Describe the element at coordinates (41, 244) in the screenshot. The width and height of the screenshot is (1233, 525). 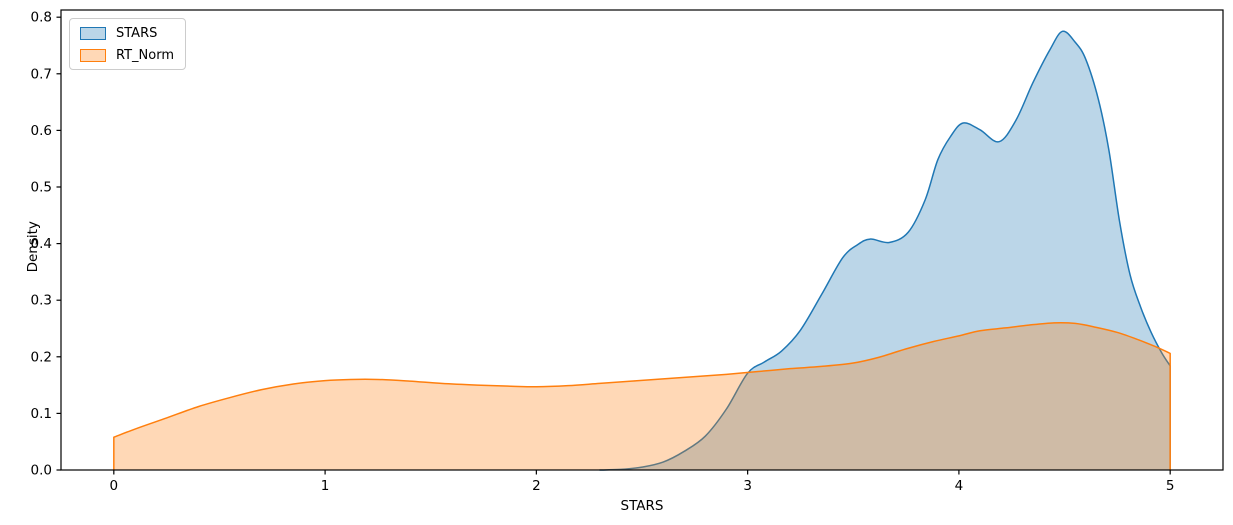
I see `y-tick-label: 0.4` at that location.